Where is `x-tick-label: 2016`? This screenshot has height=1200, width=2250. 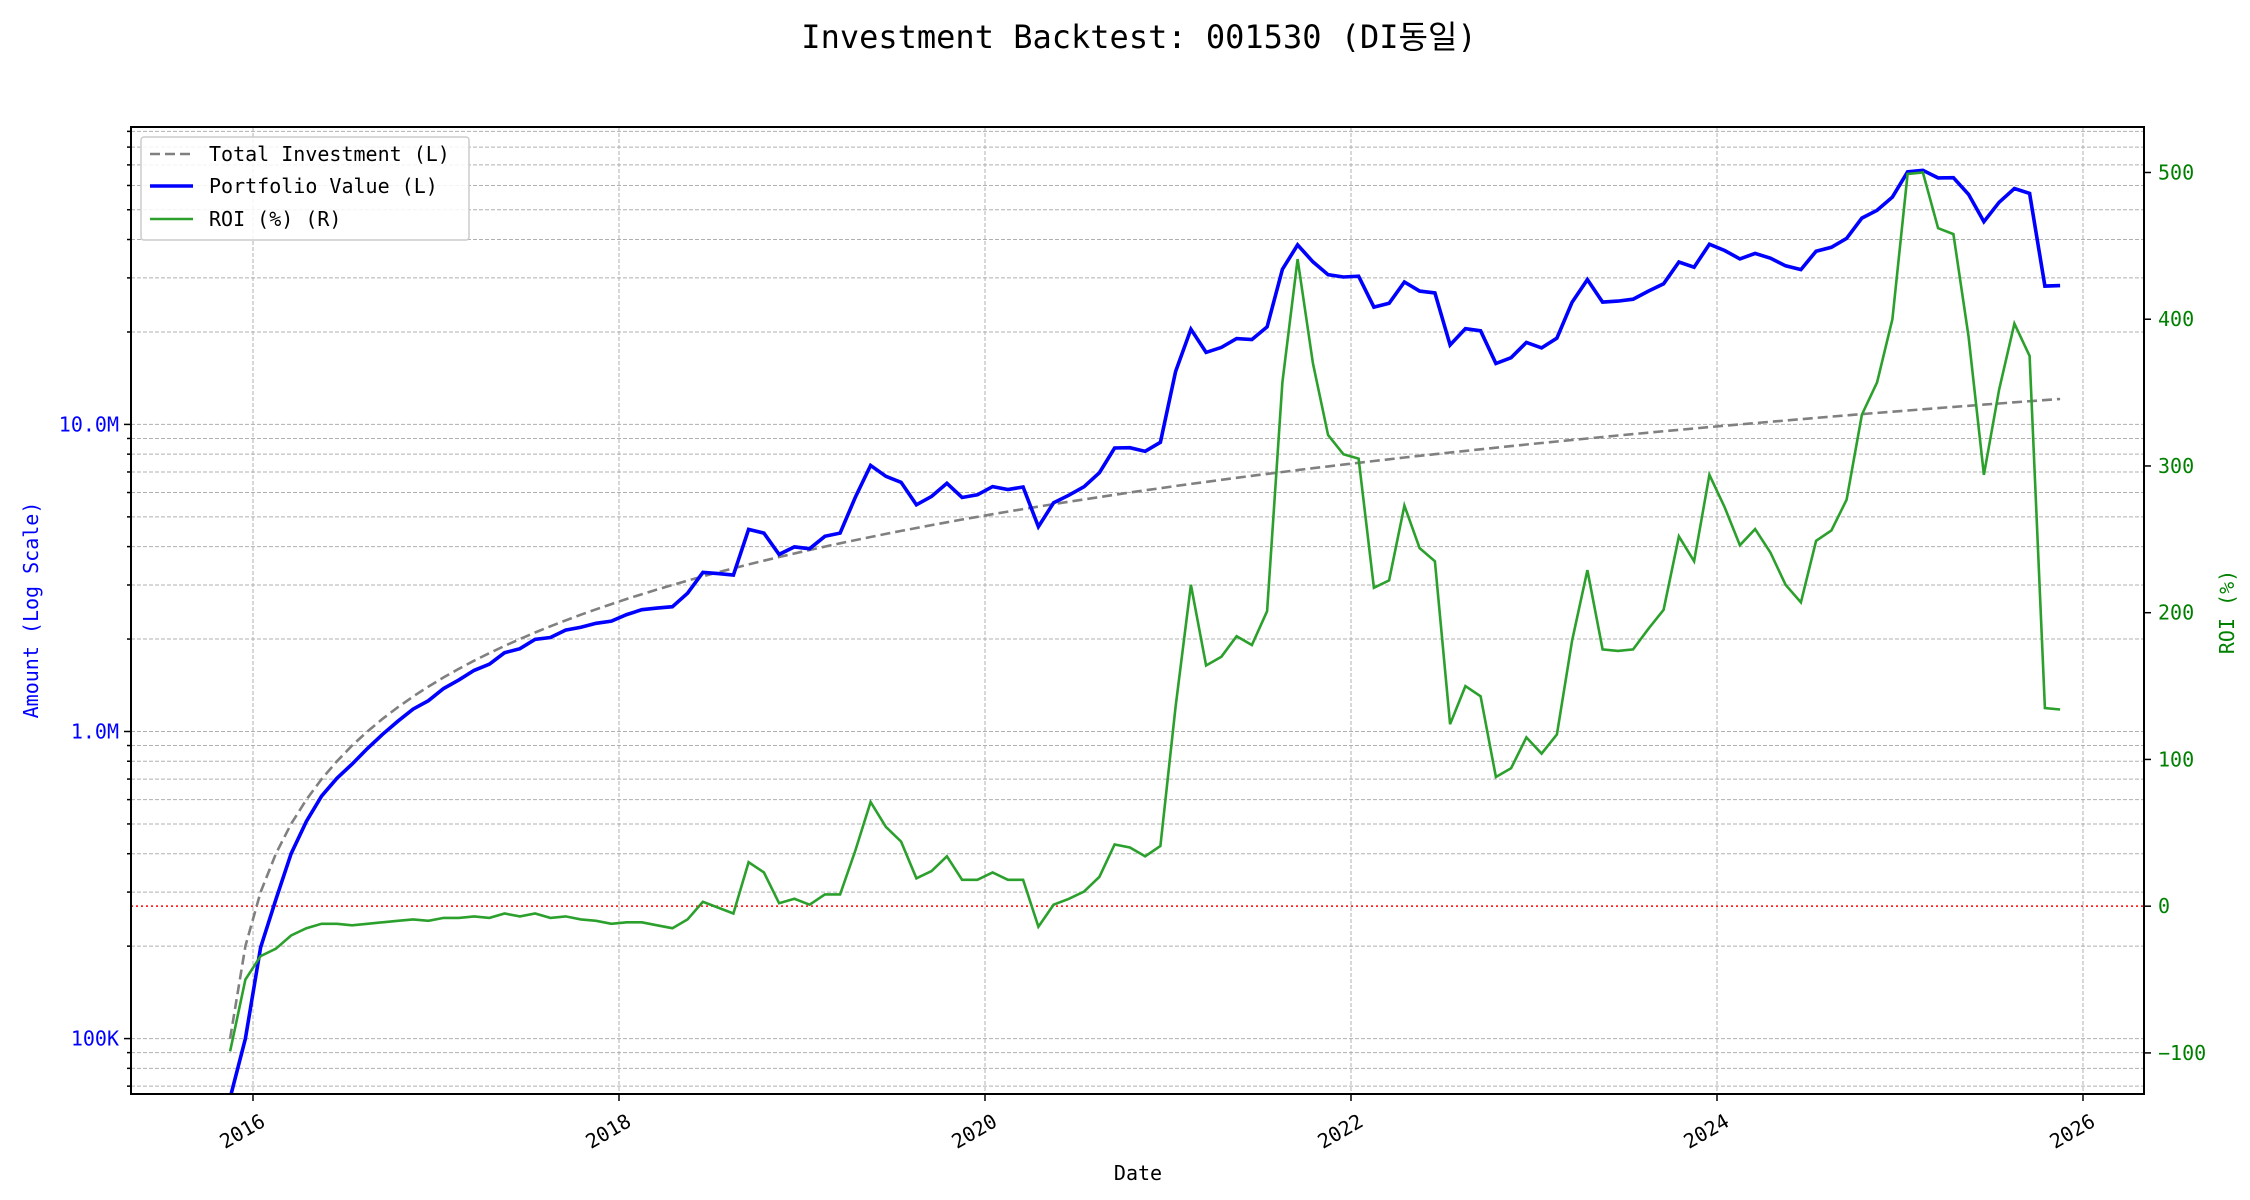
x-tick-label: 2016 is located at coordinates (242, 1131).